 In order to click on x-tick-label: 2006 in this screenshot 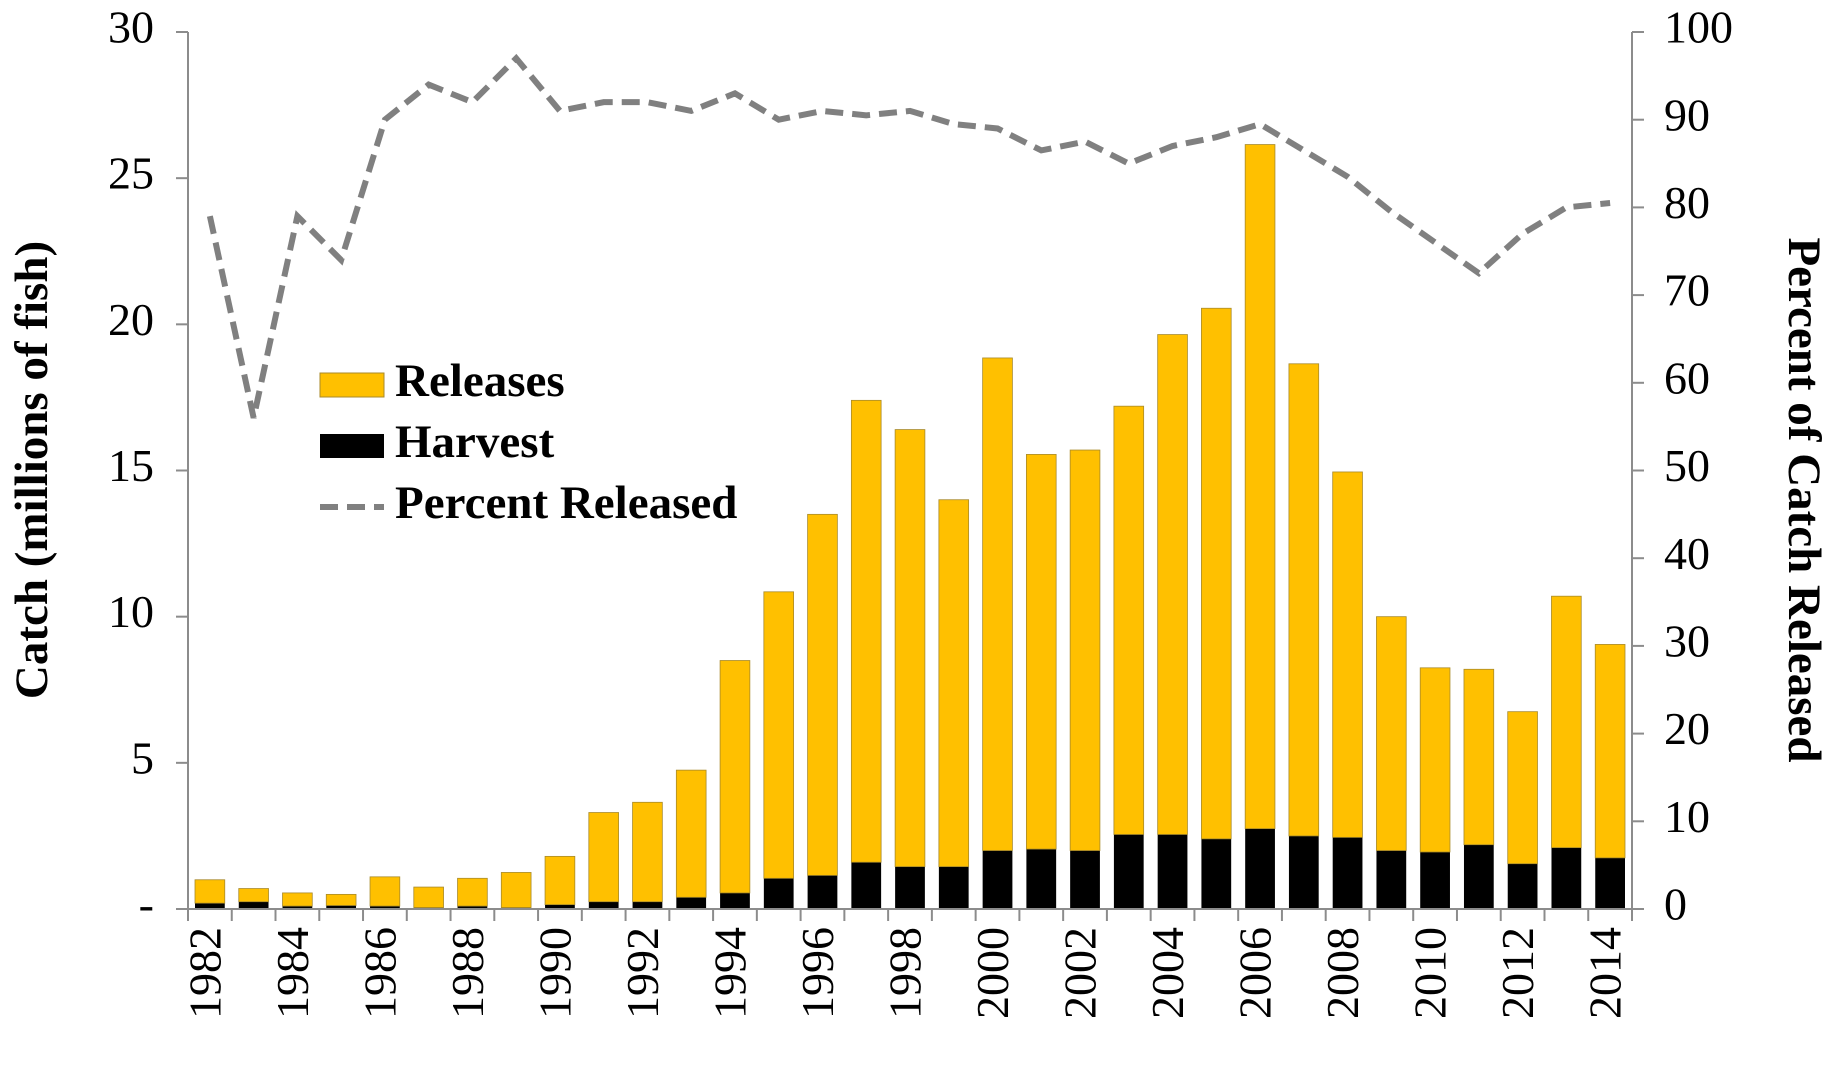, I will do `click(1255, 973)`.